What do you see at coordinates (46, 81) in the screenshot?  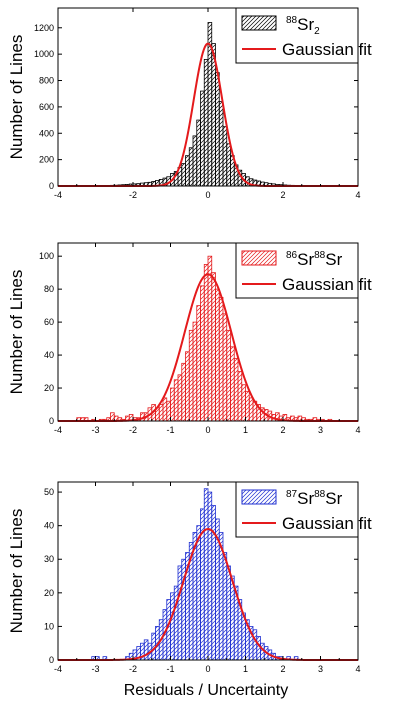 I see `y-tick-label: 800` at bounding box center [46, 81].